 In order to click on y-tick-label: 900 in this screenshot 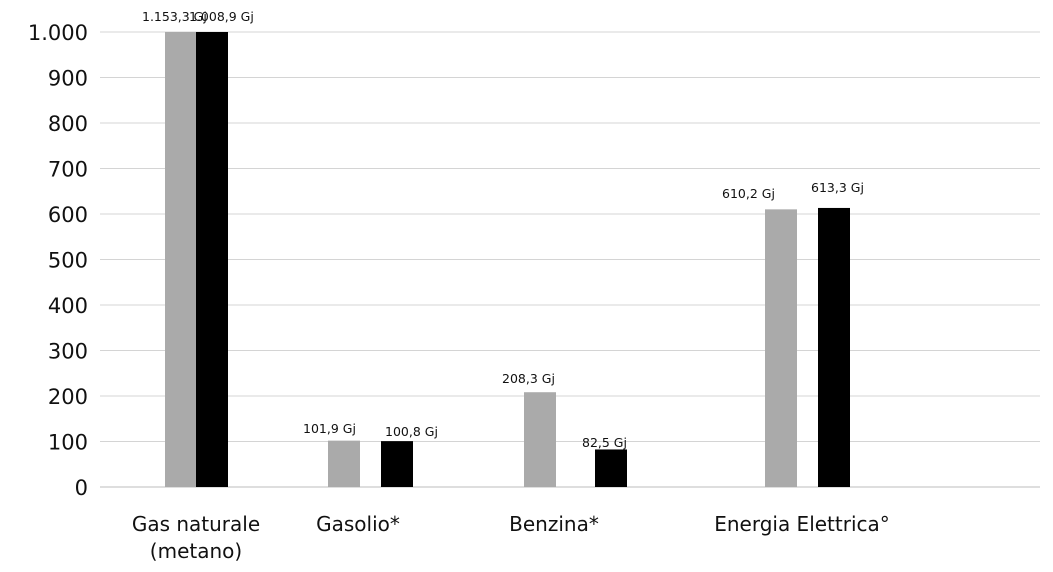, I will do `click(68, 79)`.